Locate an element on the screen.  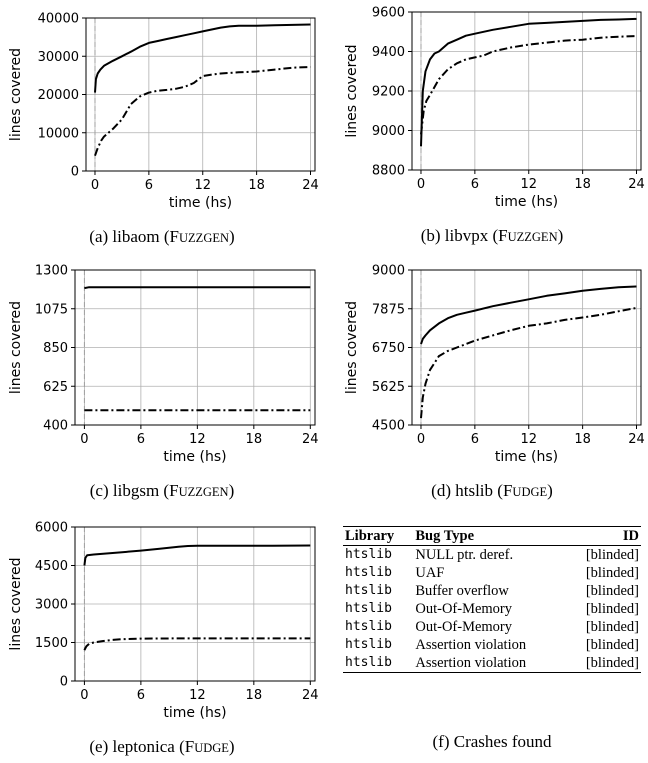
table-row: htslib NULL ptr. deref. [blinded] is located at coordinates (492, 555).